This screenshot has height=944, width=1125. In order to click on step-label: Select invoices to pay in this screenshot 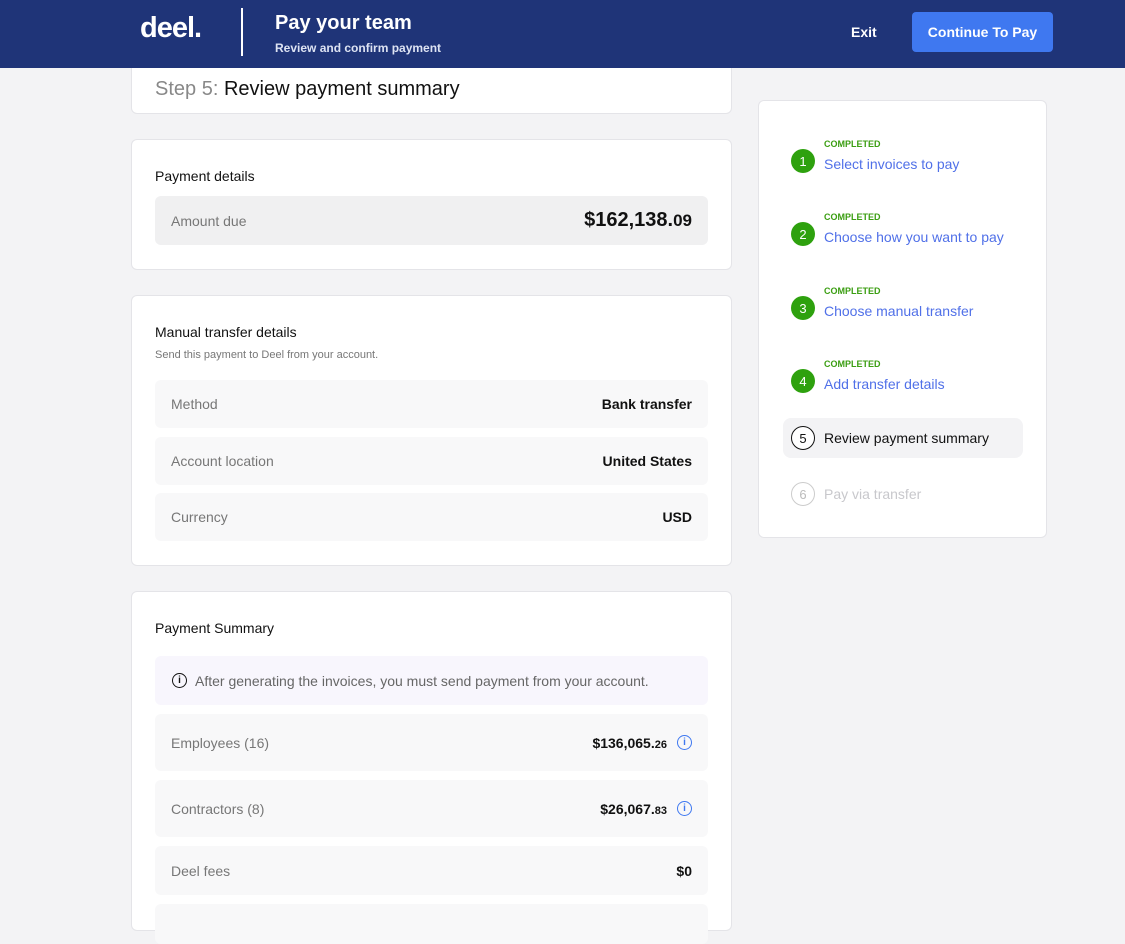, I will do `click(892, 164)`.